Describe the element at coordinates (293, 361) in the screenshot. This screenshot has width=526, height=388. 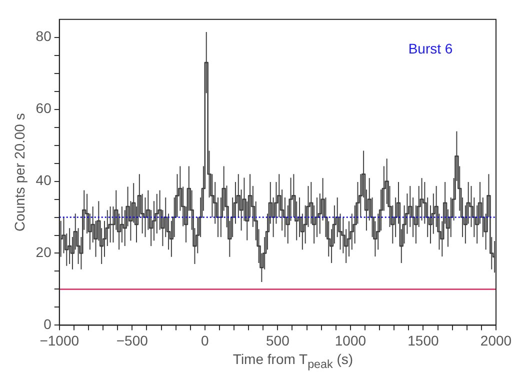
I see `x-axis-title: Time from T$_{peak}$ (s)` at that location.